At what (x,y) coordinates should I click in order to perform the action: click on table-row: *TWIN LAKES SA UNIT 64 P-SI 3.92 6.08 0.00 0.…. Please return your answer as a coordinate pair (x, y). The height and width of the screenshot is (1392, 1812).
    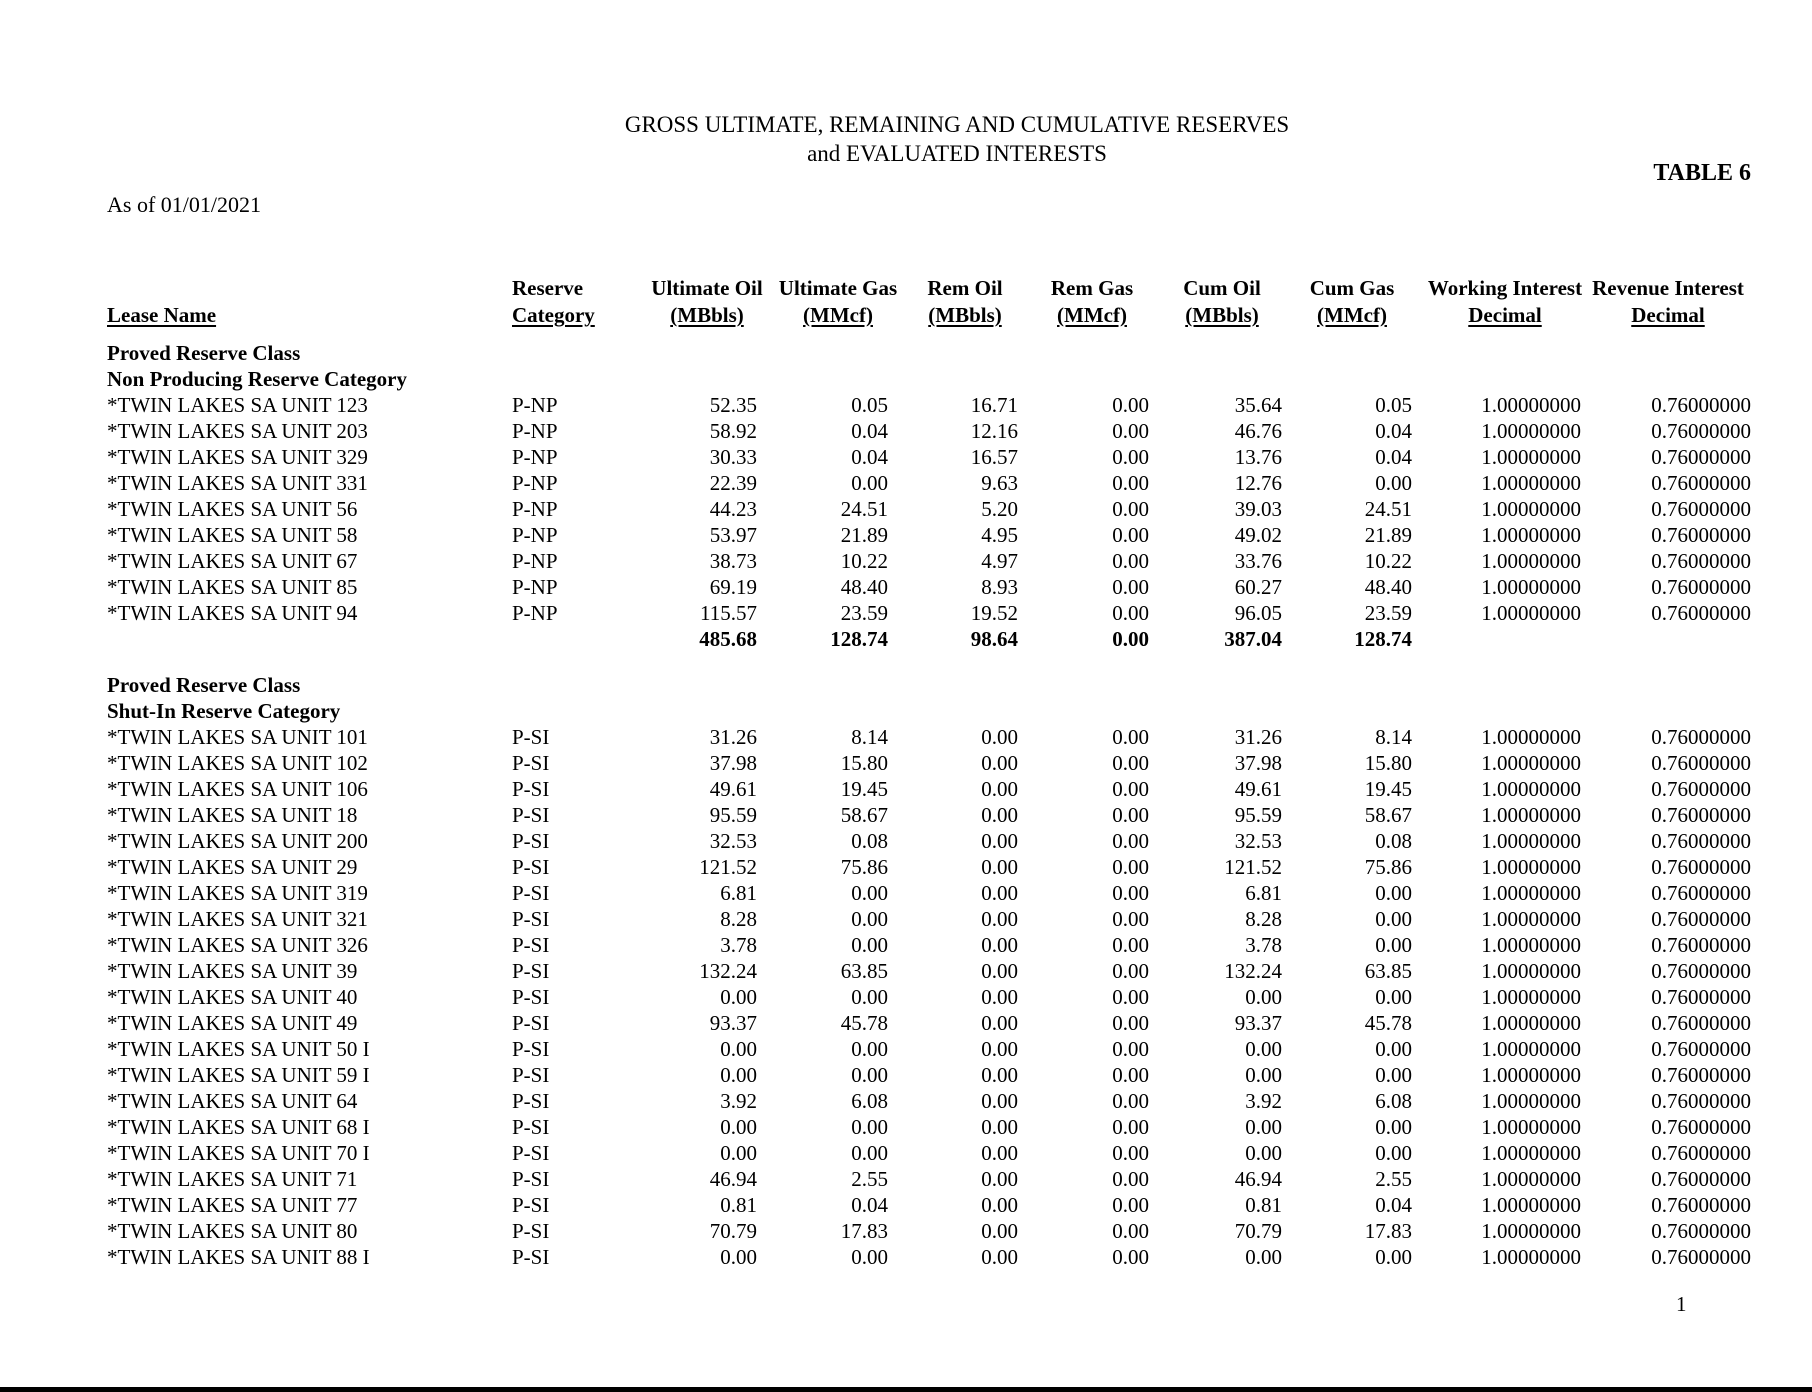
    Looking at the image, I should click on (906, 1102).